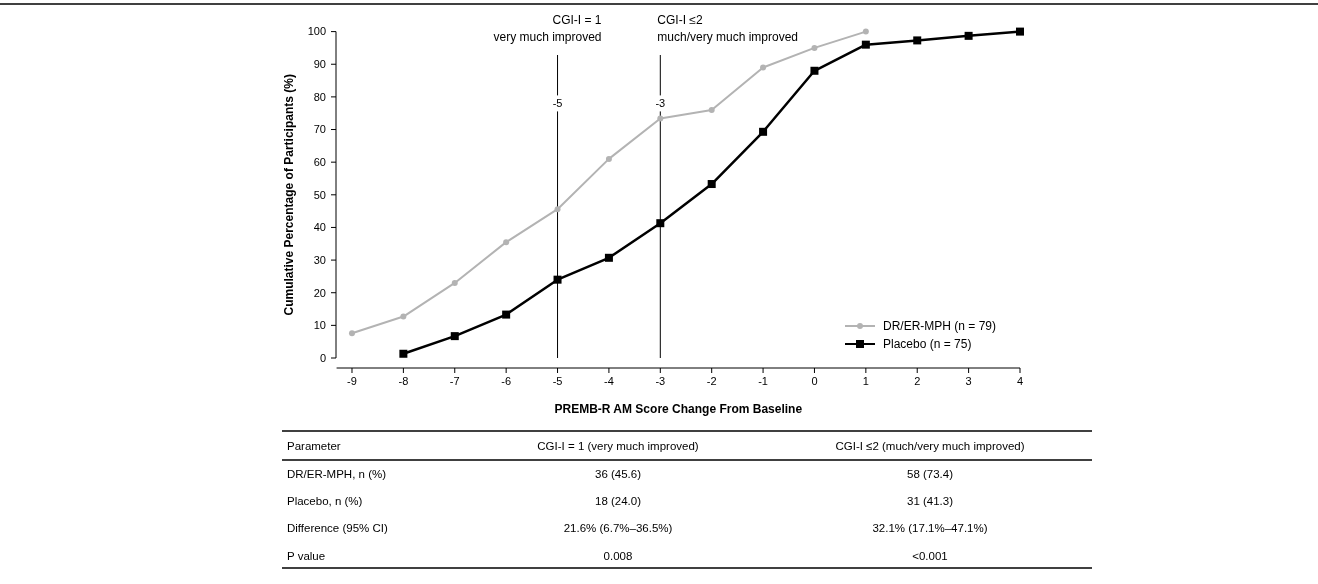 The height and width of the screenshot is (584, 1318). I want to click on y-tick-label: 70, so click(319, 129).